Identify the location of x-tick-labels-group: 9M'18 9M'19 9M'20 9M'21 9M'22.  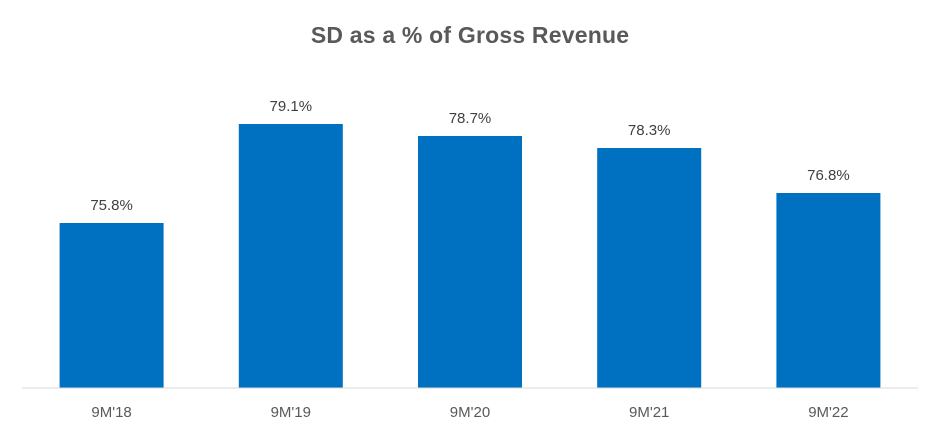
(469, 412).